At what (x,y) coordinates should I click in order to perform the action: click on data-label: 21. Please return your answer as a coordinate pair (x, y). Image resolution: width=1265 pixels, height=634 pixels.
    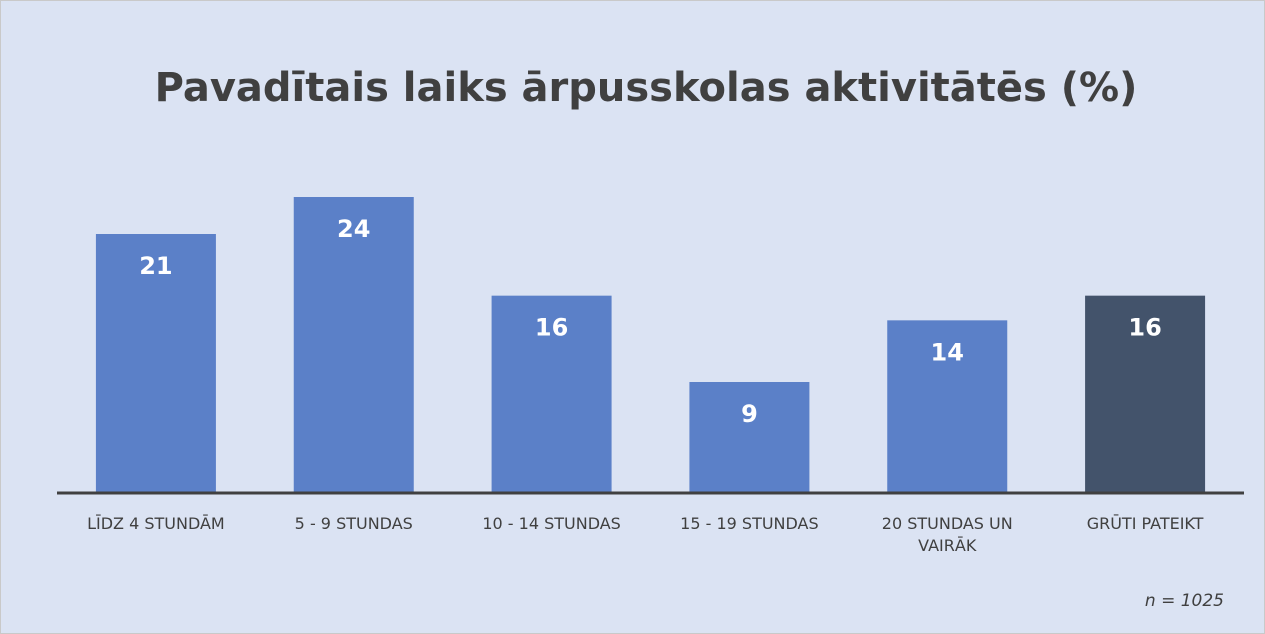
    Looking at the image, I should click on (155, 266).